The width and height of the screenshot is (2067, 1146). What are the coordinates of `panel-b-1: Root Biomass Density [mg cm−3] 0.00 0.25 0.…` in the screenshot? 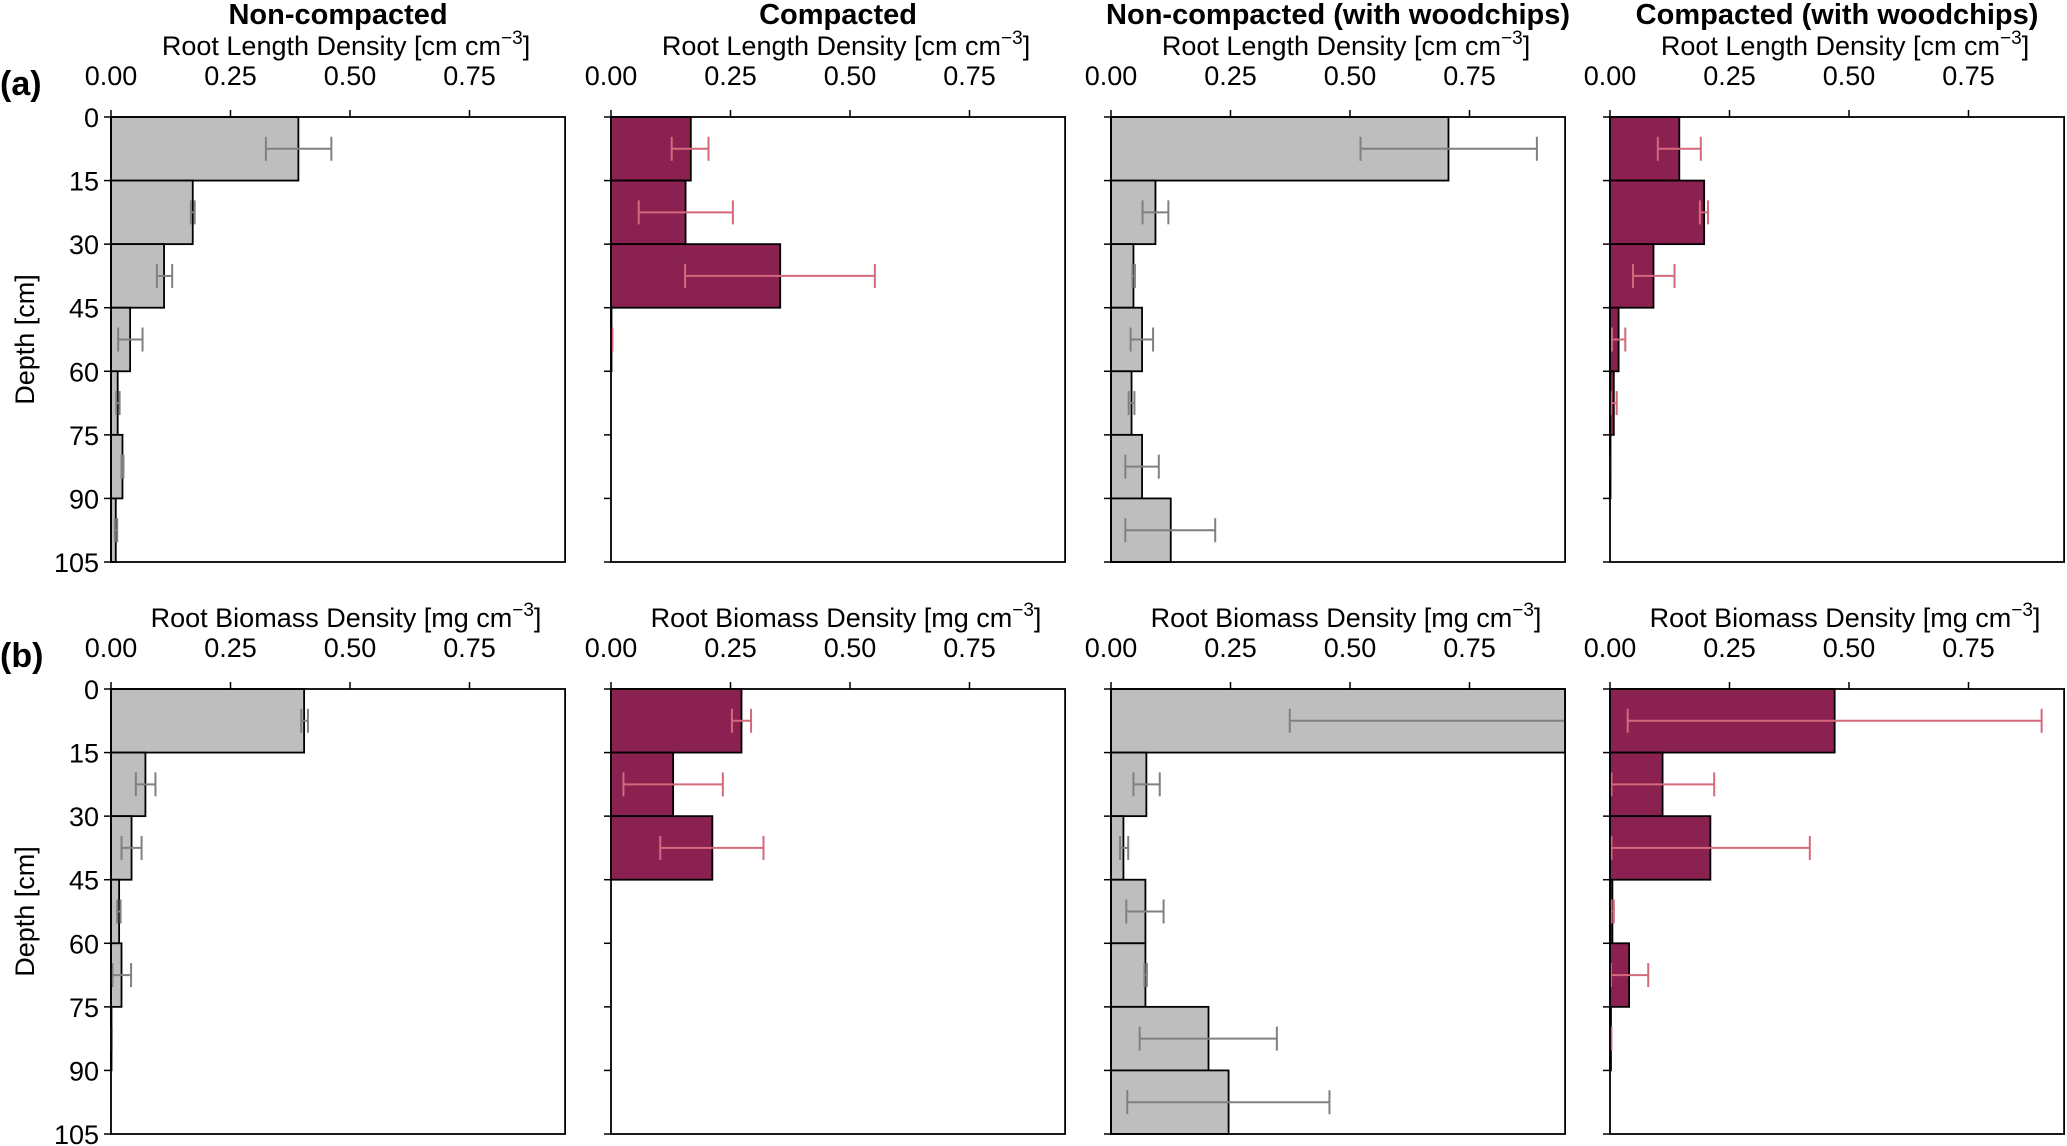 It's located at (310, 873).